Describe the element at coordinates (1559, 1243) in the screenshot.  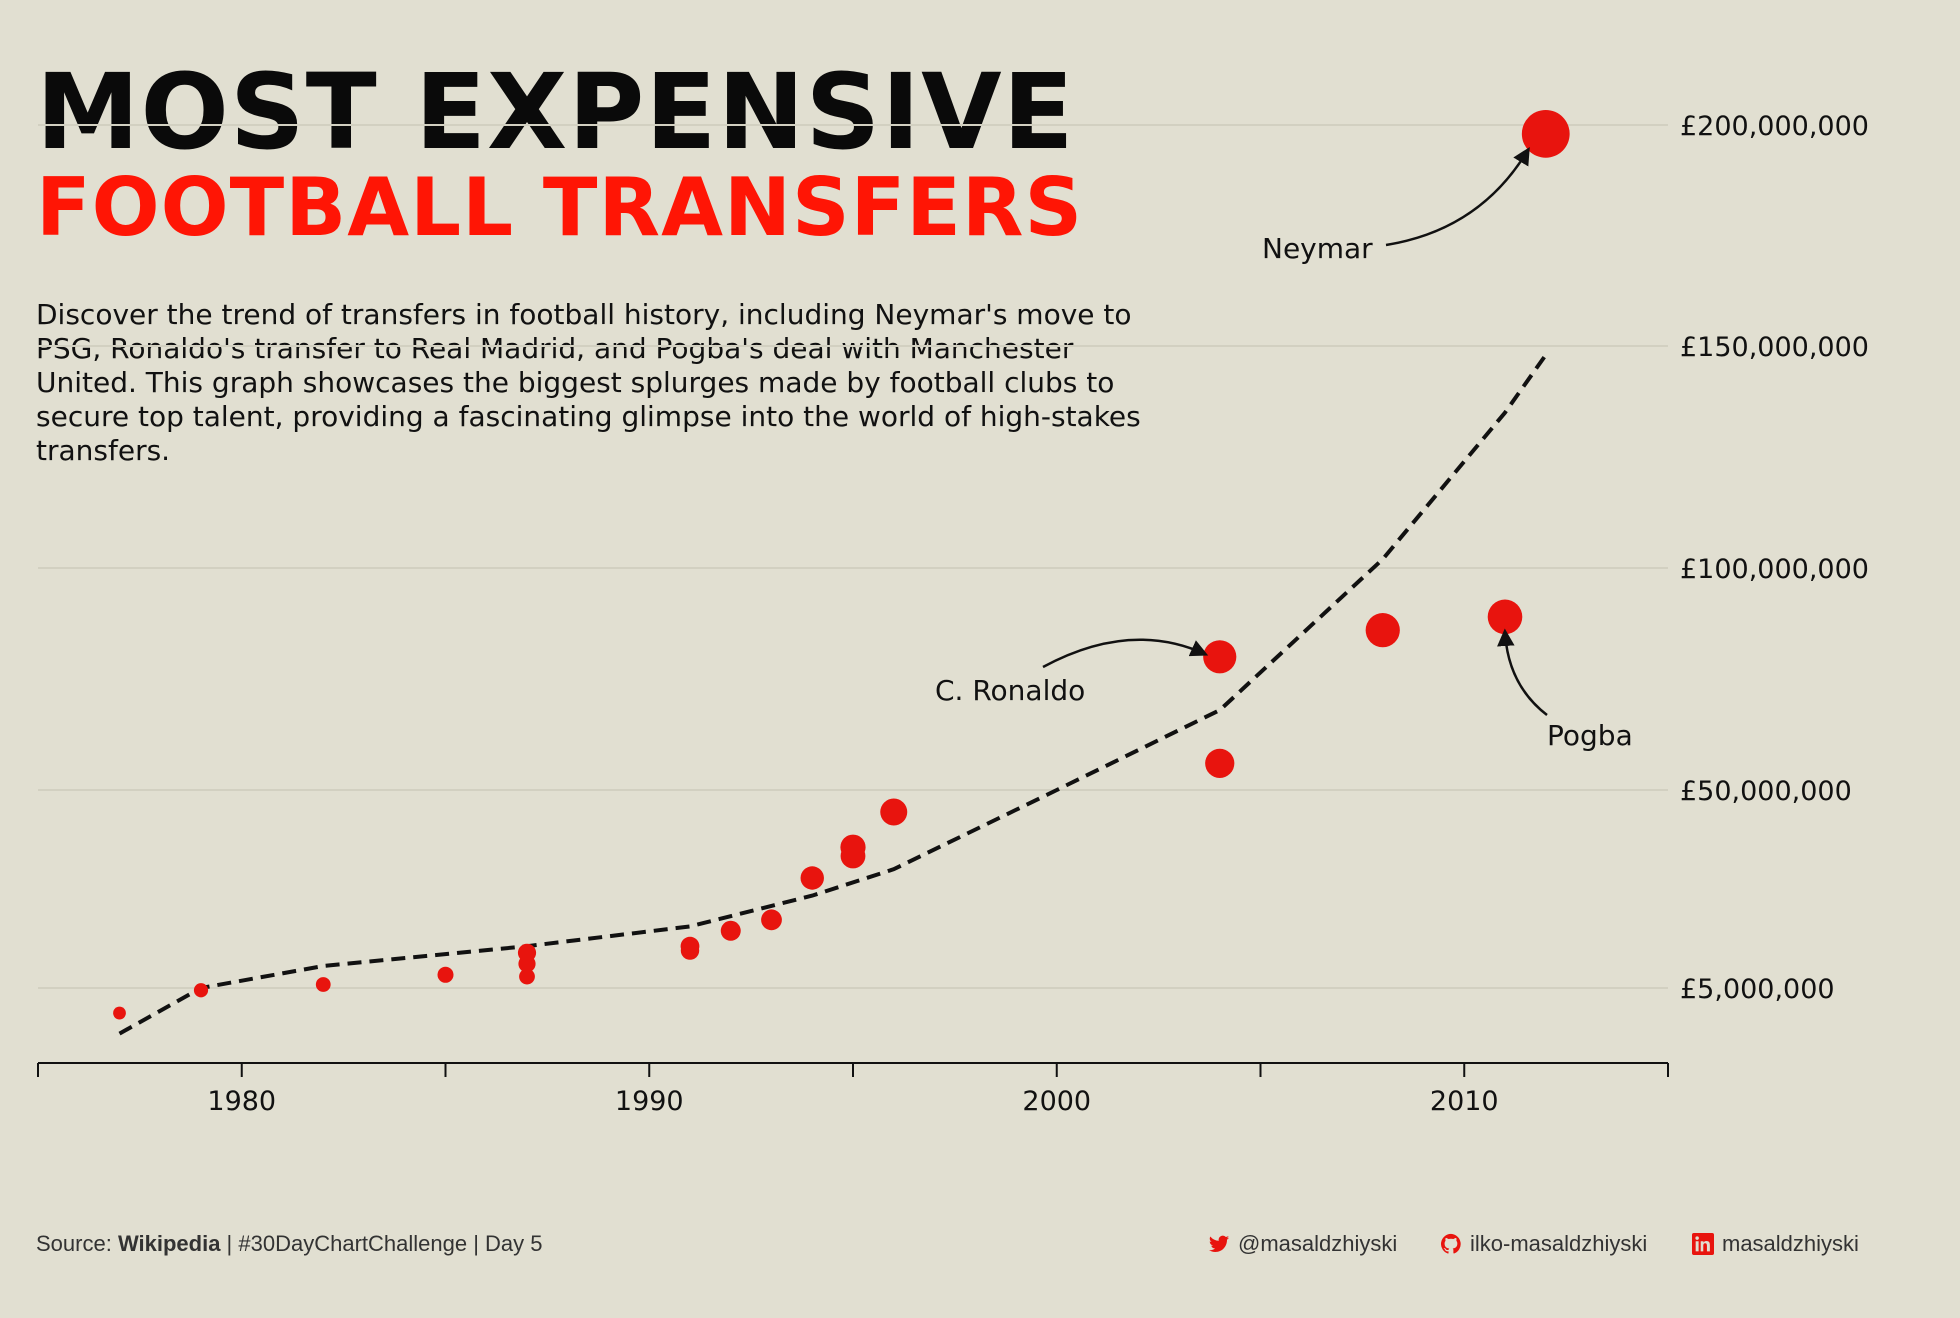
I see `github-handle: ilko-masaldzhiyski` at that location.